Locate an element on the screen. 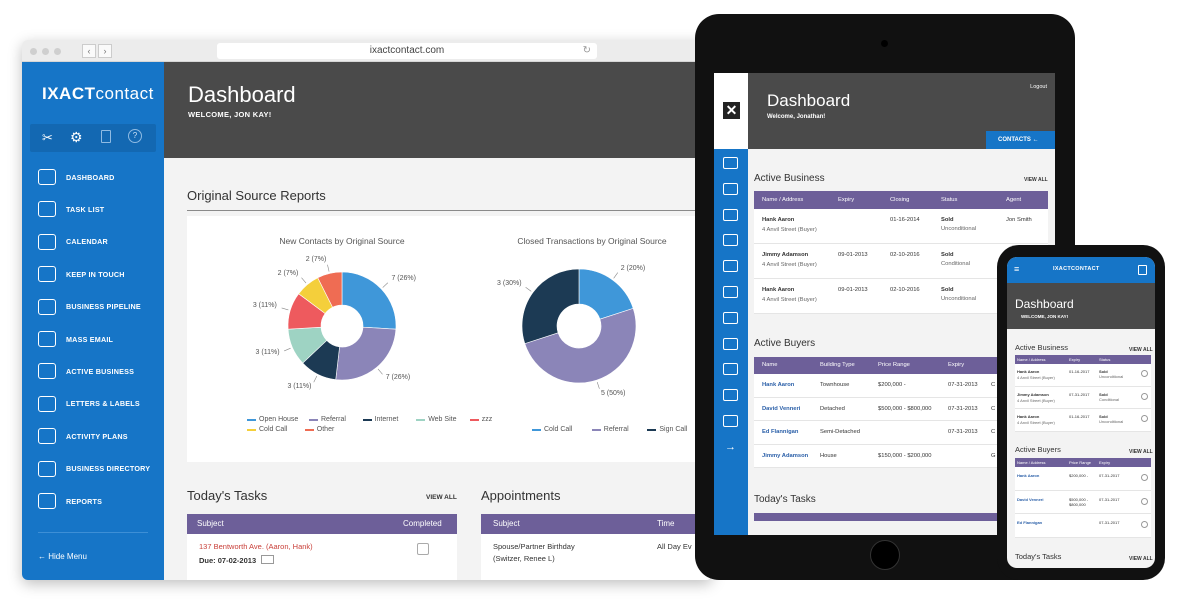  closed-transactions-pie-chart is located at coordinates (579, 328).